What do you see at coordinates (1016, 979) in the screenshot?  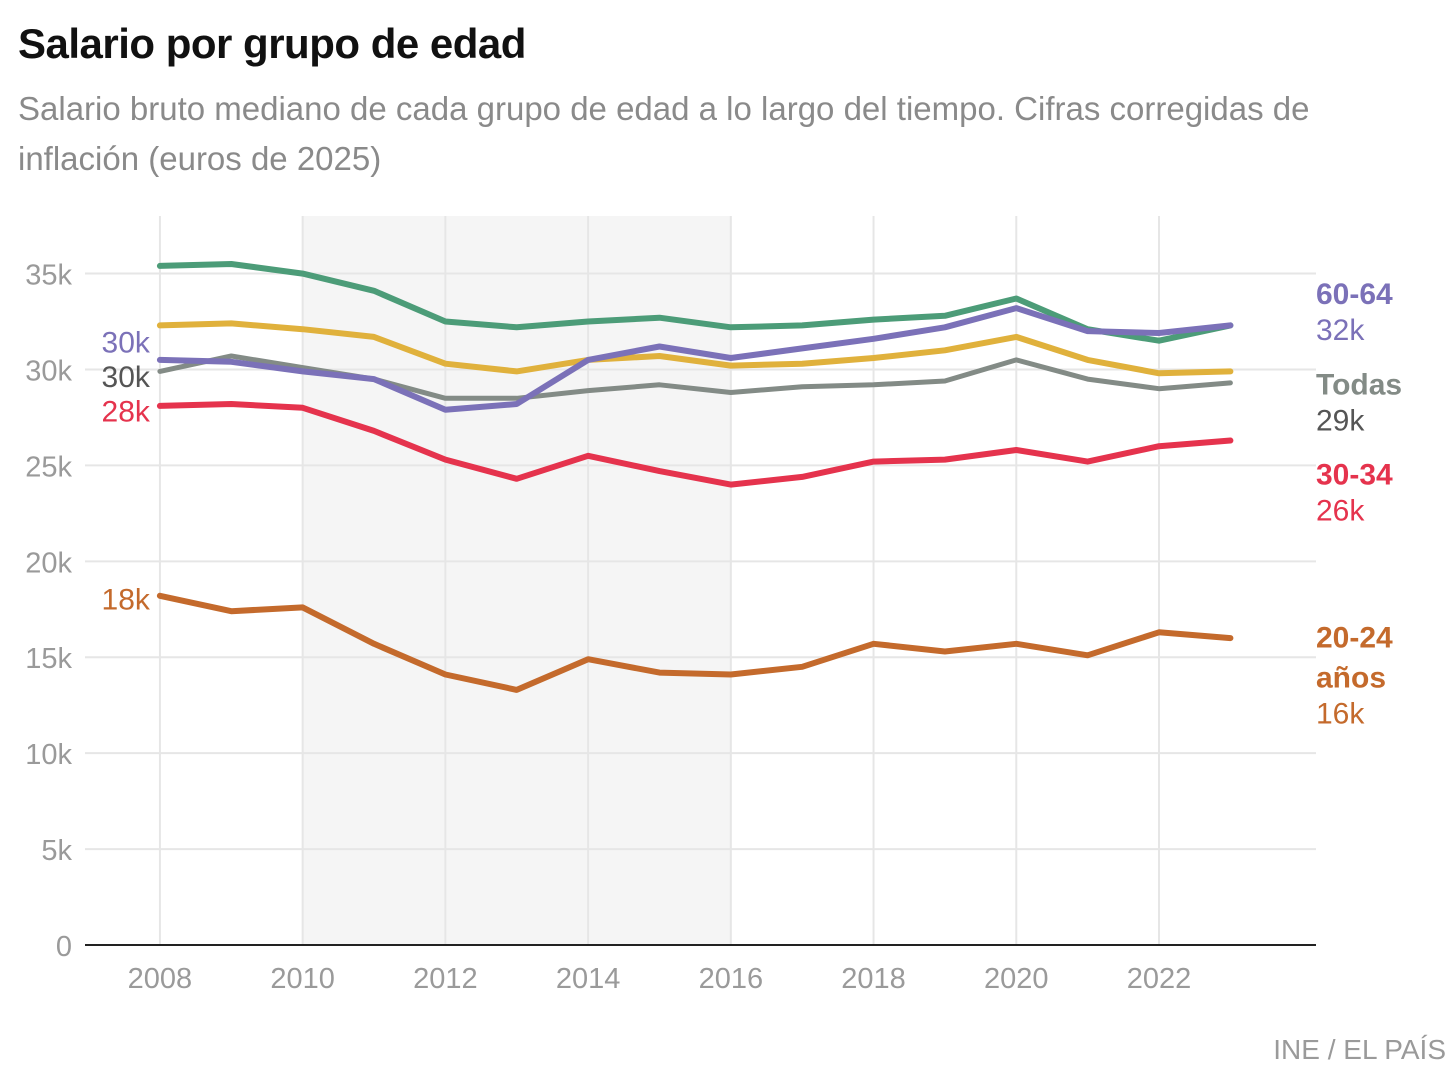 I see `x-tick-label: 2020` at bounding box center [1016, 979].